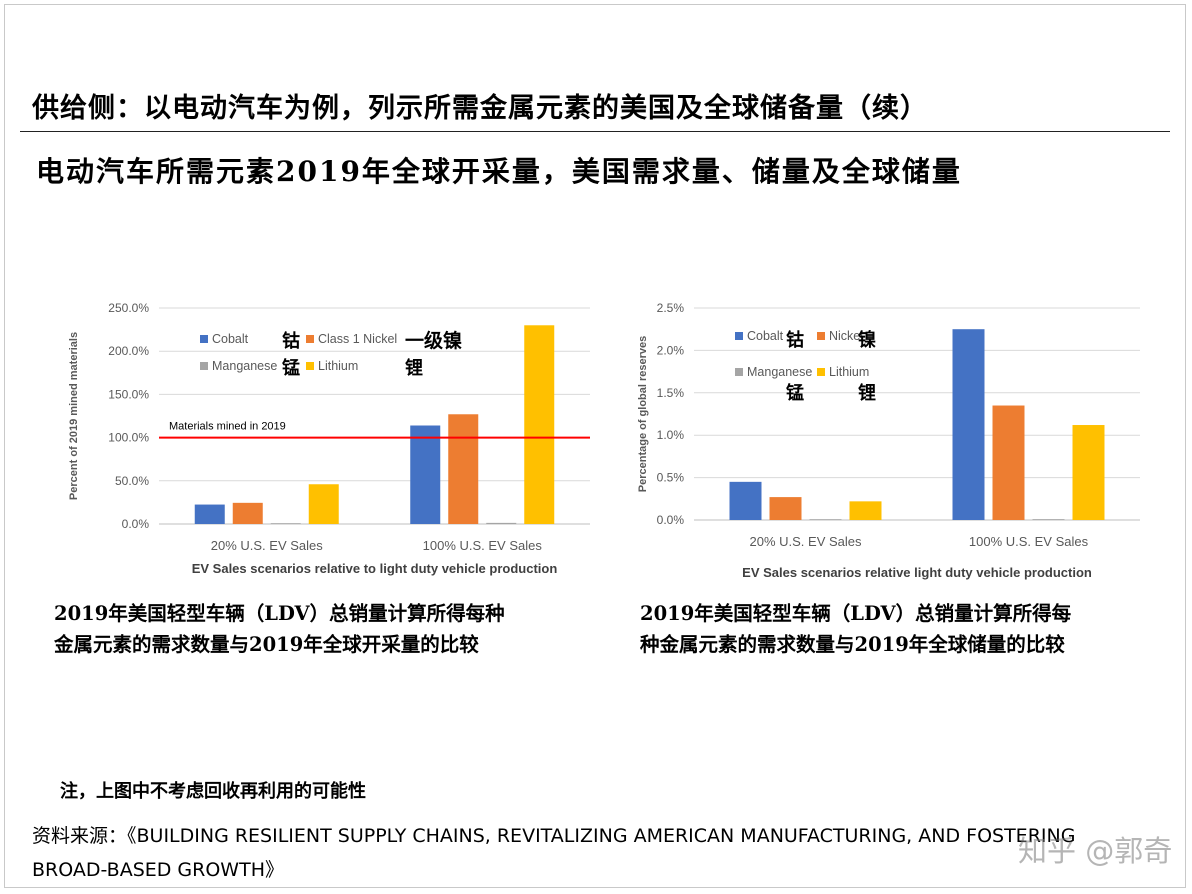 Image resolution: width=1192 pixels, height=894 pixels. What do you see at coordinates (856, 613) in the screenshot?
I see `caption-right-line-1: 2019年美国轻型车辆（LDV）总销量计算所得每` at bounding box center [856, 613].